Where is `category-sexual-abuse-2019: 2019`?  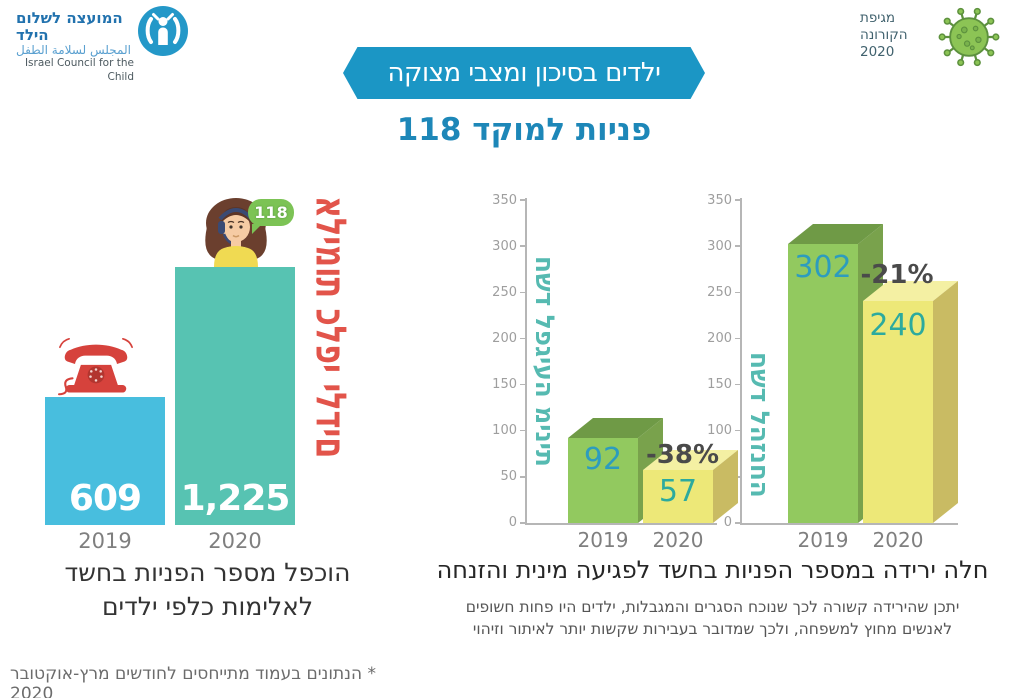 category-sexual-abuse-2019: 2019 is located at coordinates (603, 540).